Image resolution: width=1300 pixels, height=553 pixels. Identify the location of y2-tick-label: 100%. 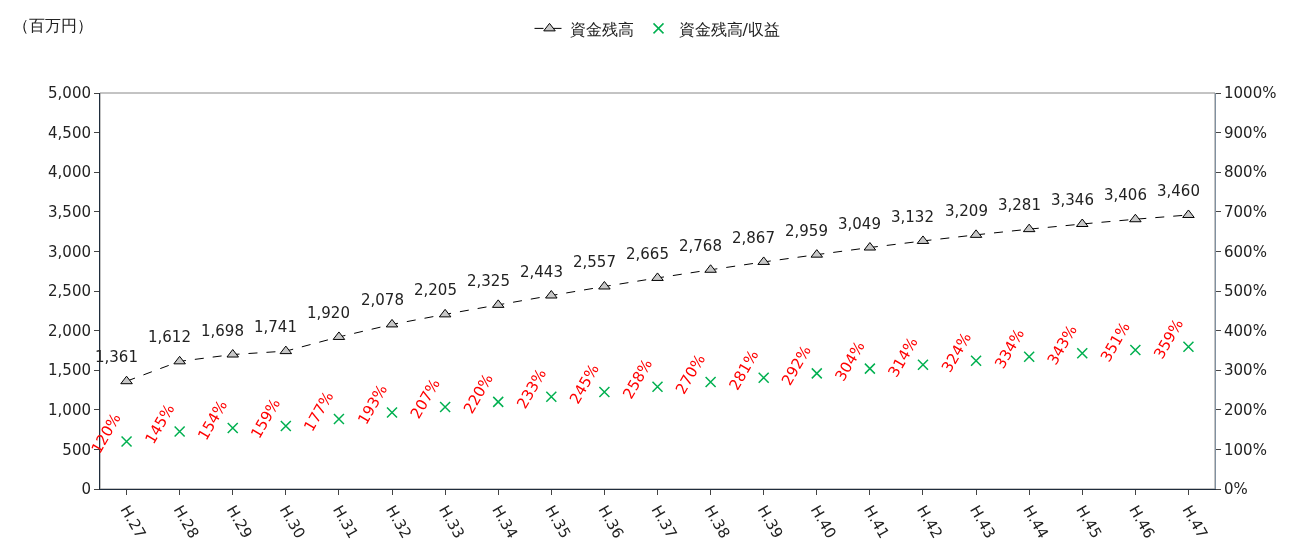
(1245, 449).